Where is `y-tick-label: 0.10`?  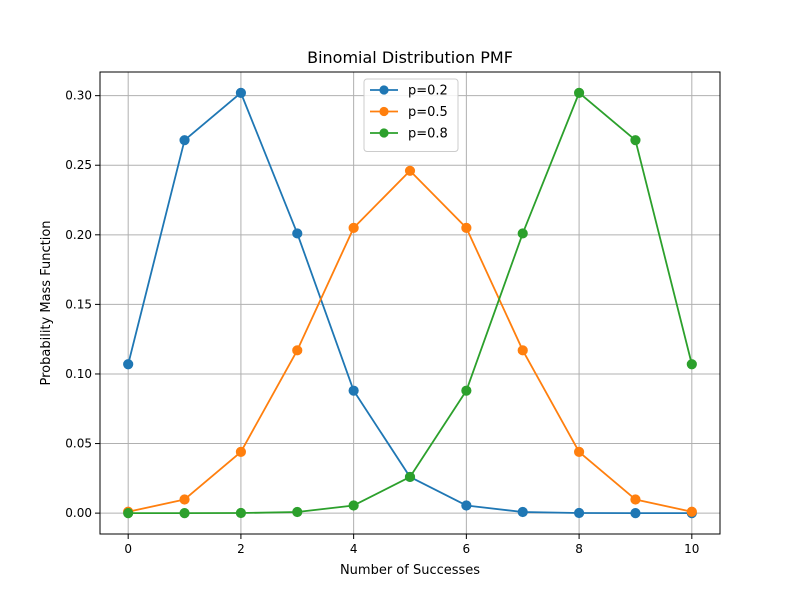
y-tick-label: 0.10 is located at coordinates (78, 374).